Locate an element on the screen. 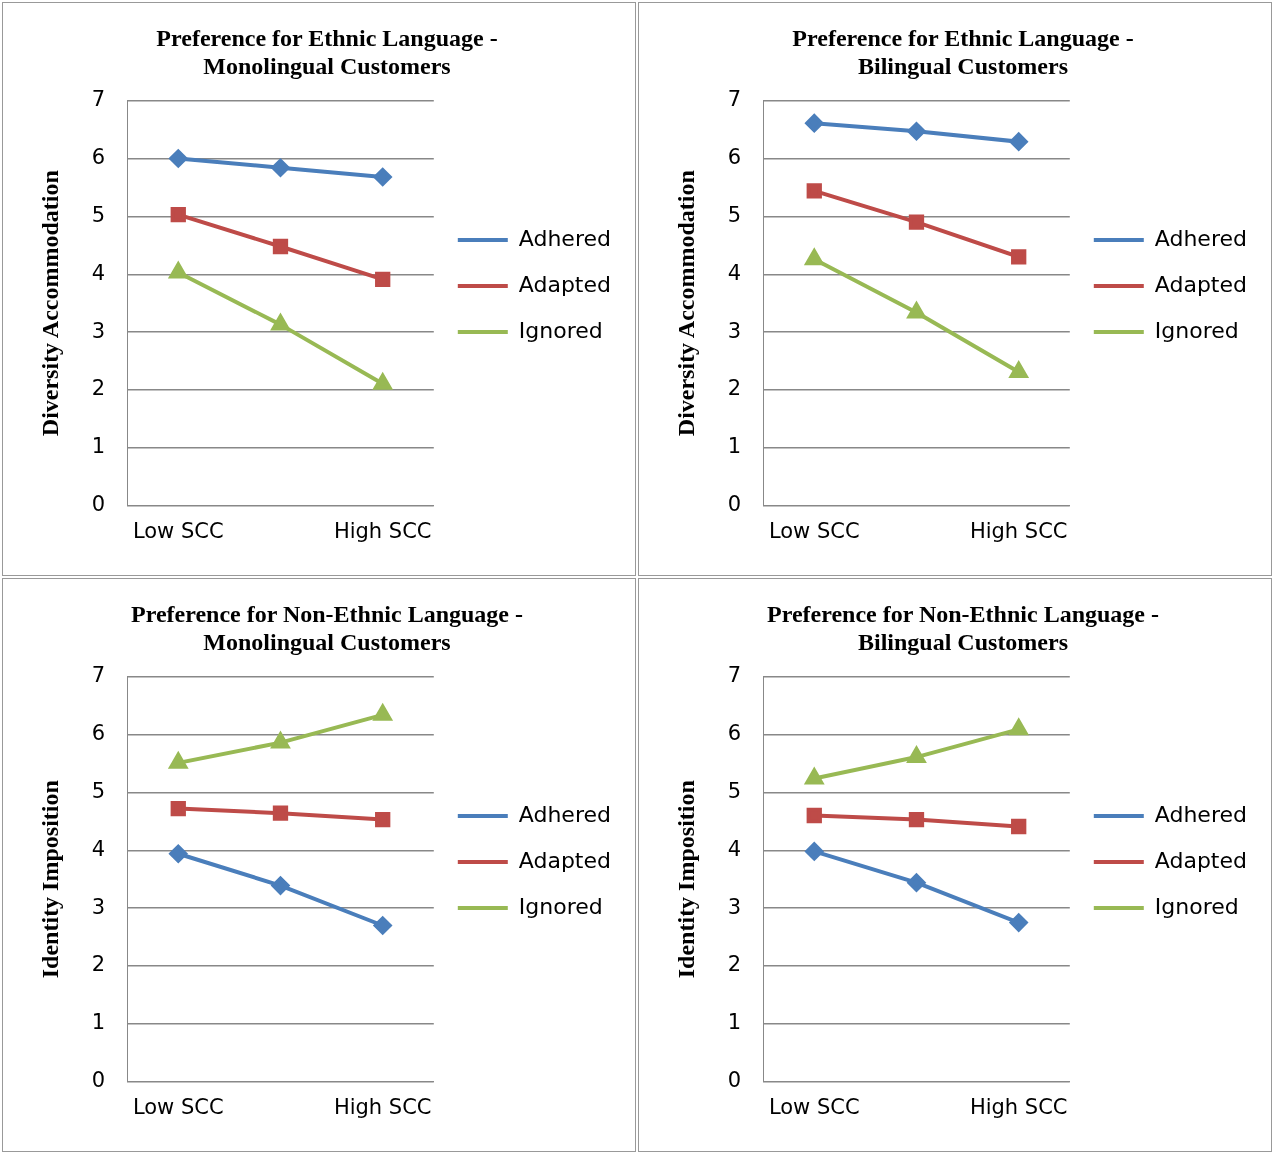 The width and height of the screenshot is (1276, 1159). chart-title: Preference for Ethnic Language - Bilingual Customers is located at coordinates (963, 52).